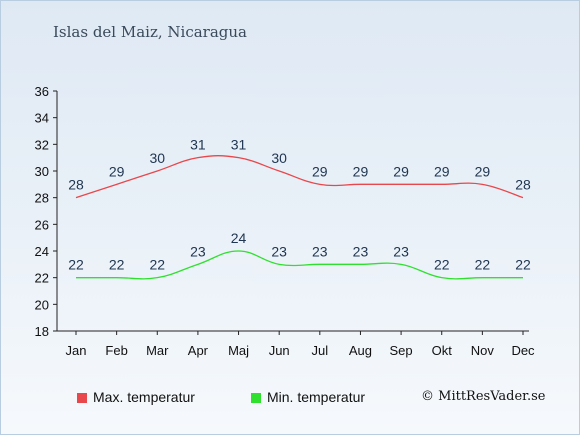 The height and width of the screenshot is (435, 580). What do you see at coordinates (442, 350) in the screenshot?
I see `x-tick-label: Okt` at bounding box center [442, 350].